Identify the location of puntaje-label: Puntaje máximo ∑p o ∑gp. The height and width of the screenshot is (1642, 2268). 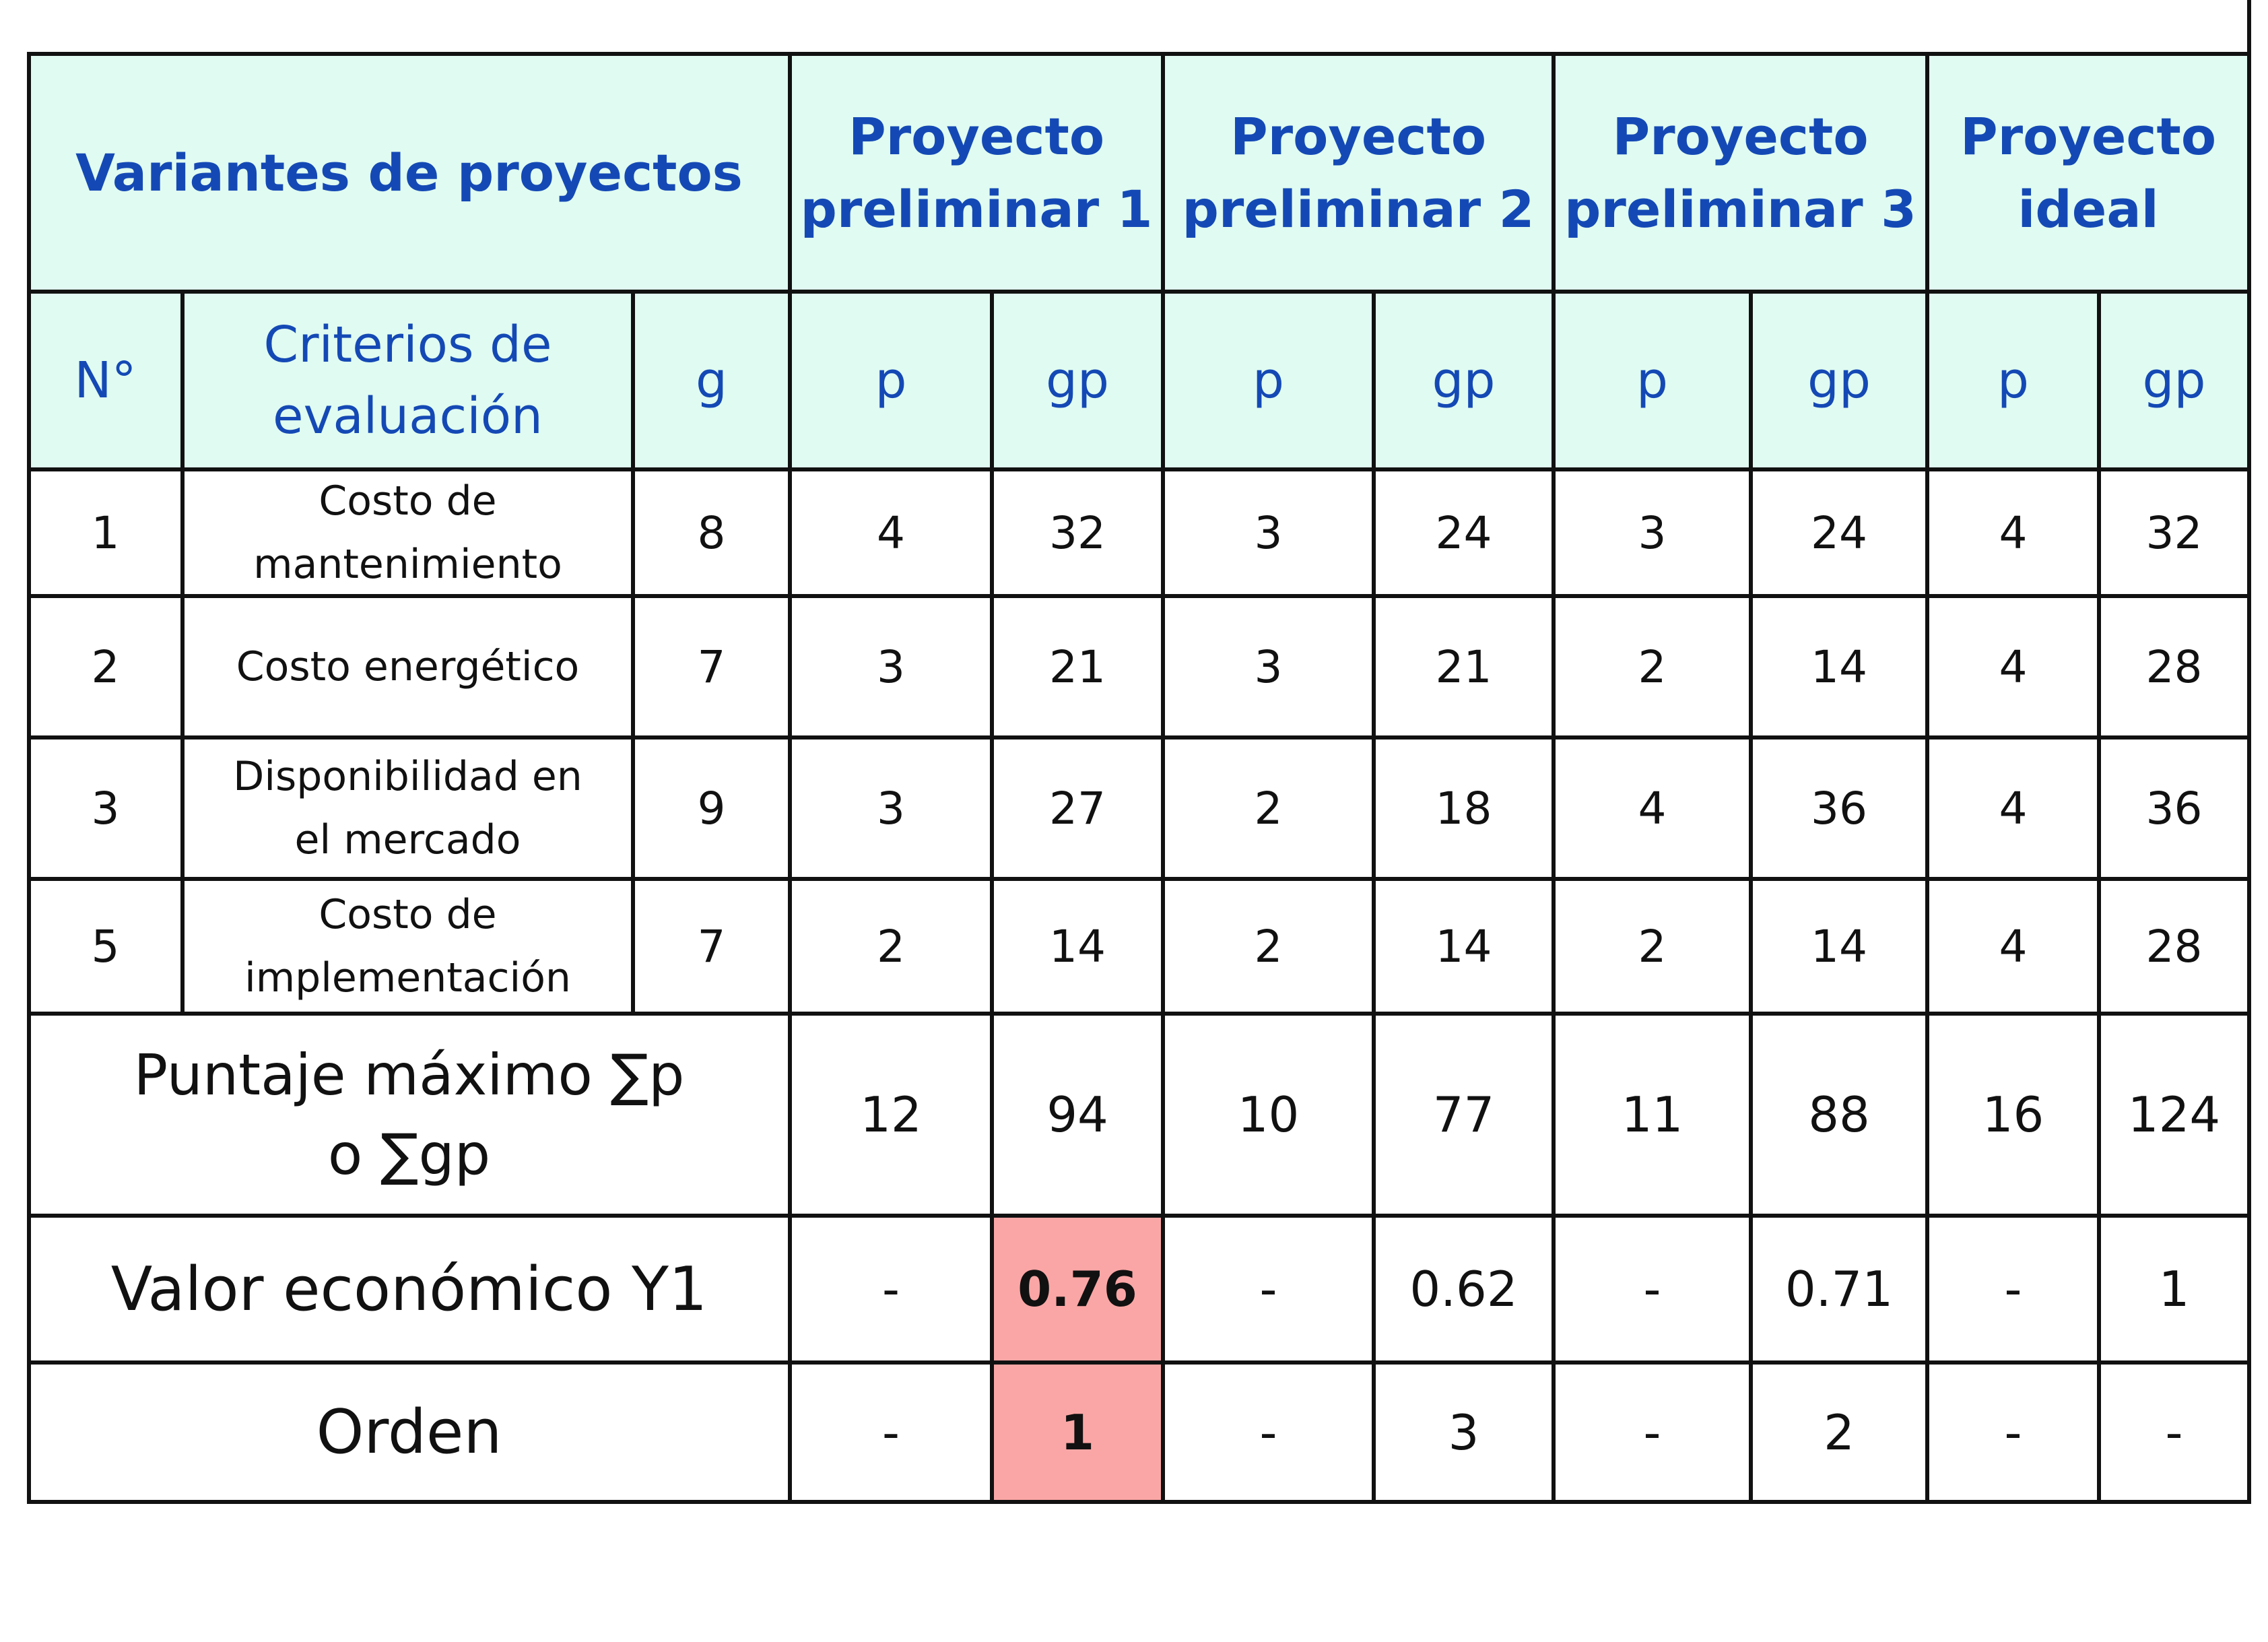
(409, 1115).